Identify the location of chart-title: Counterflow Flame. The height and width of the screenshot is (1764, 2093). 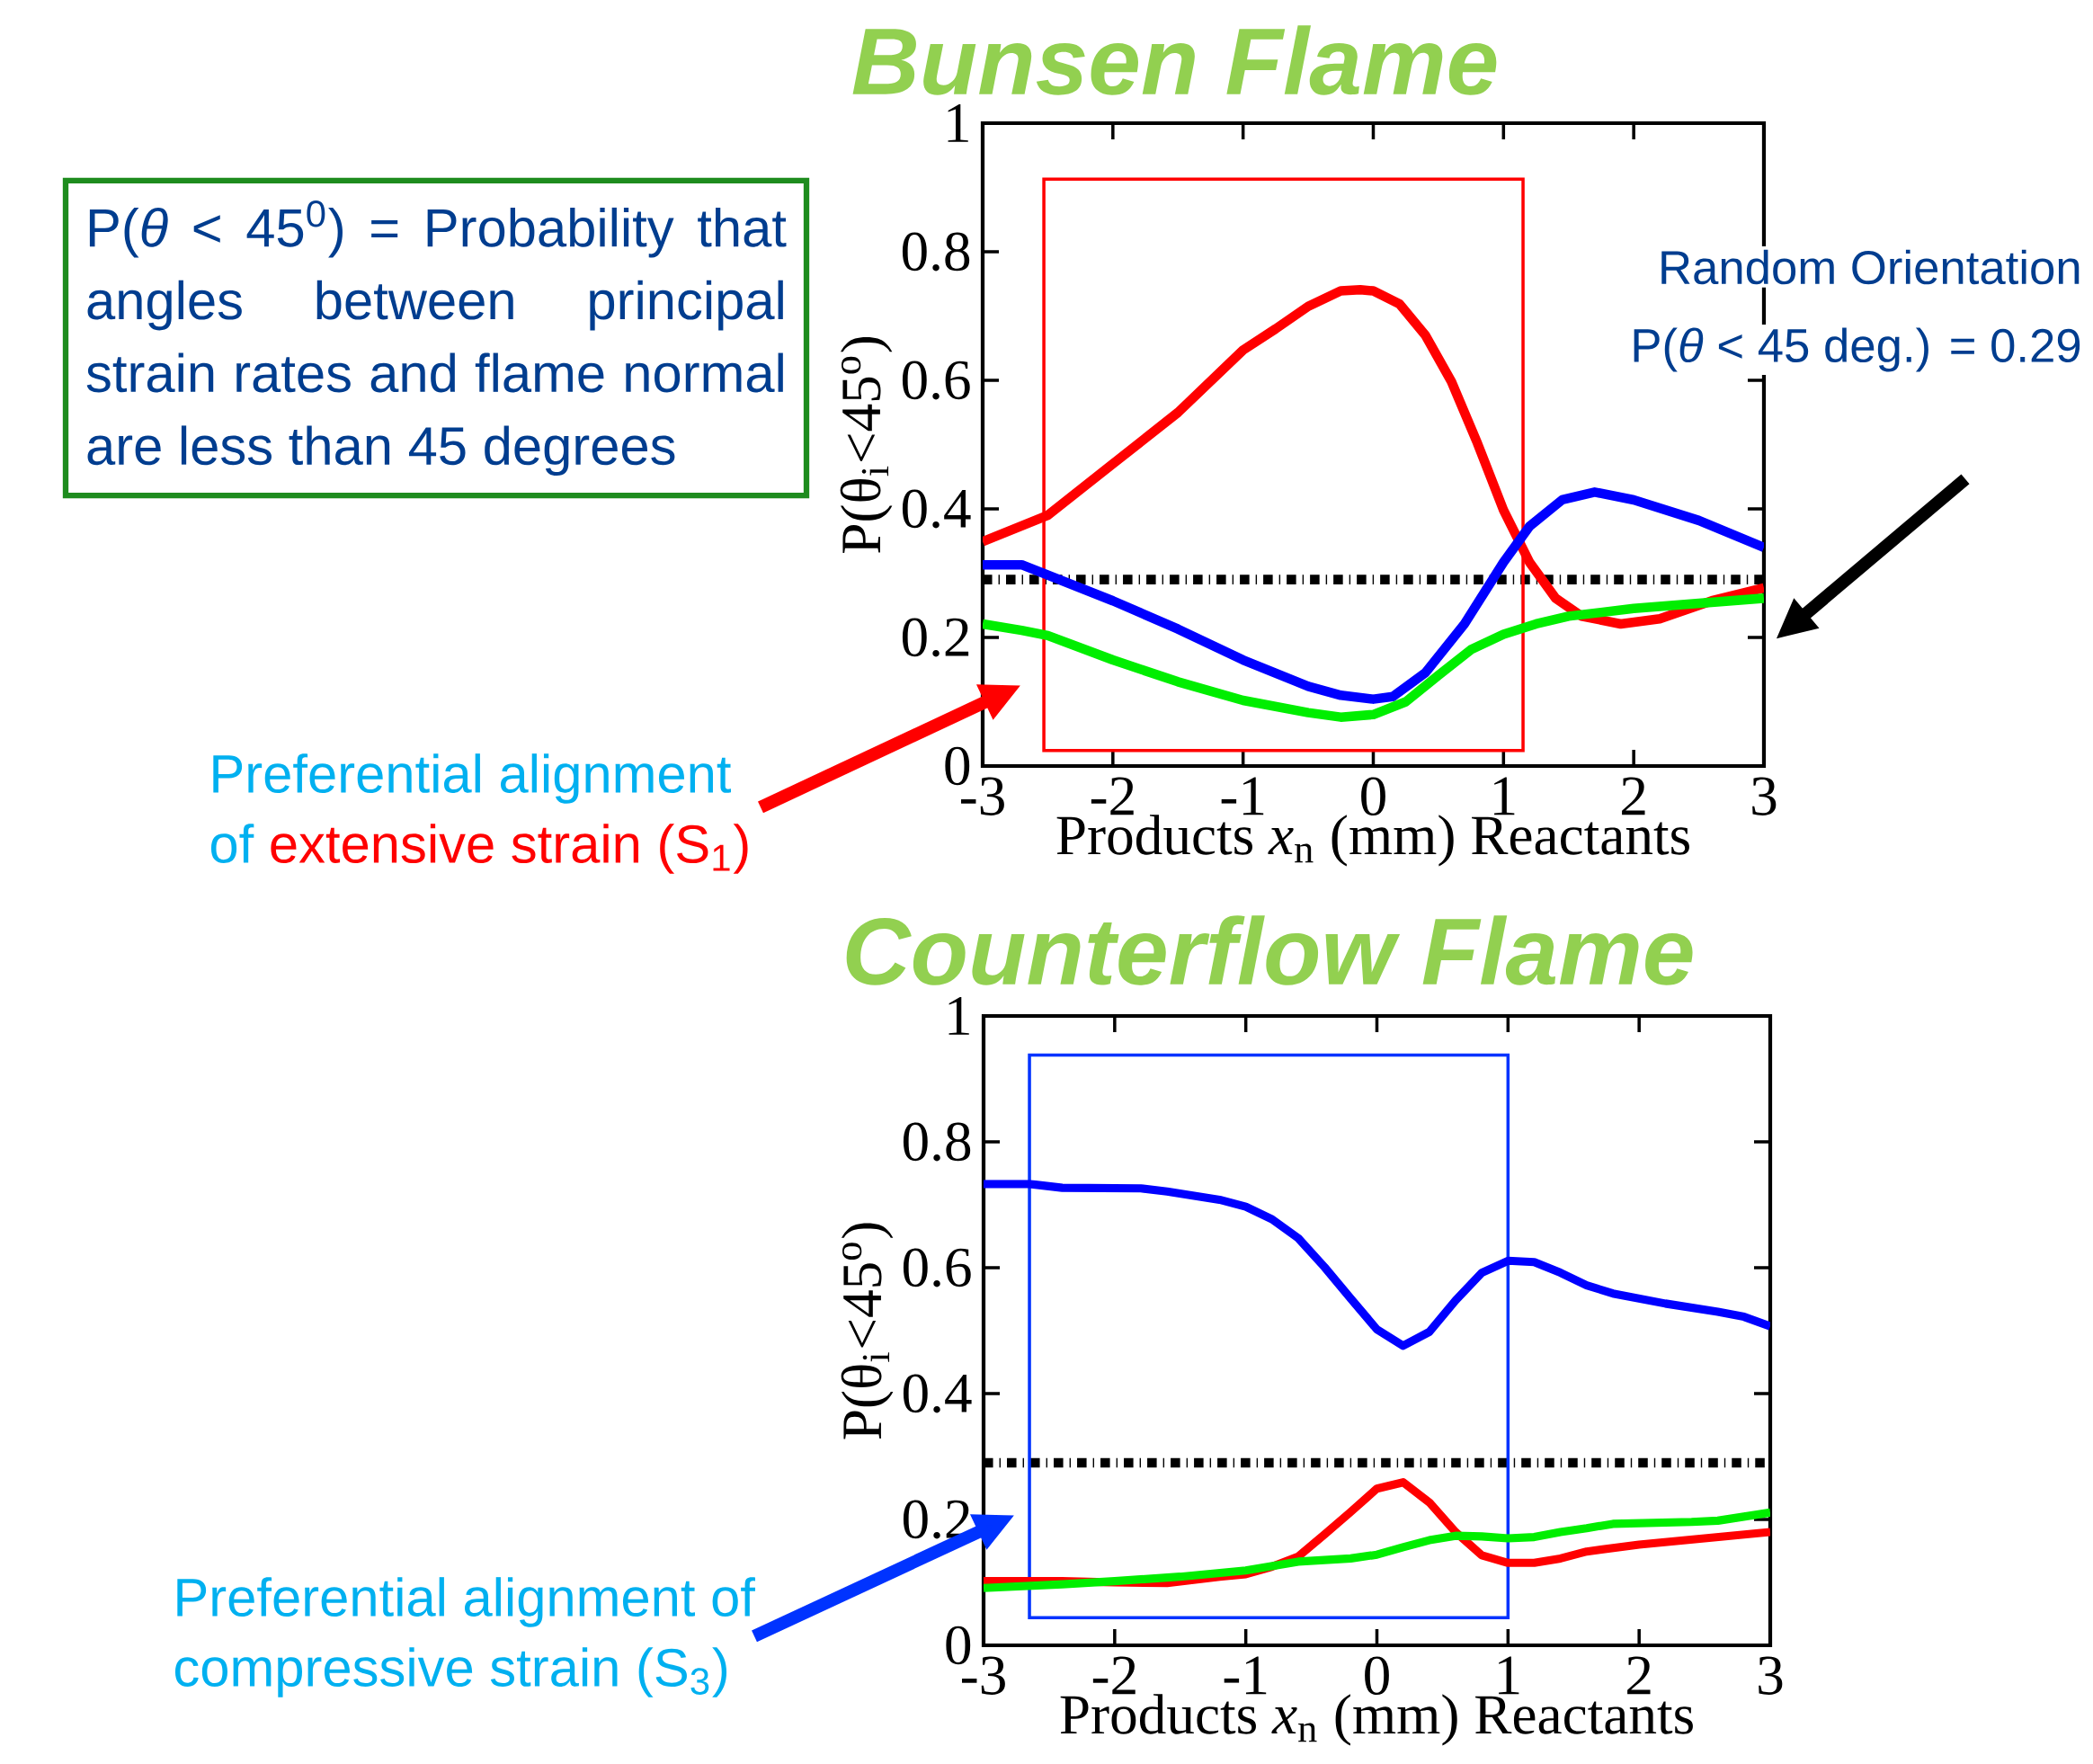
(1270, 950).